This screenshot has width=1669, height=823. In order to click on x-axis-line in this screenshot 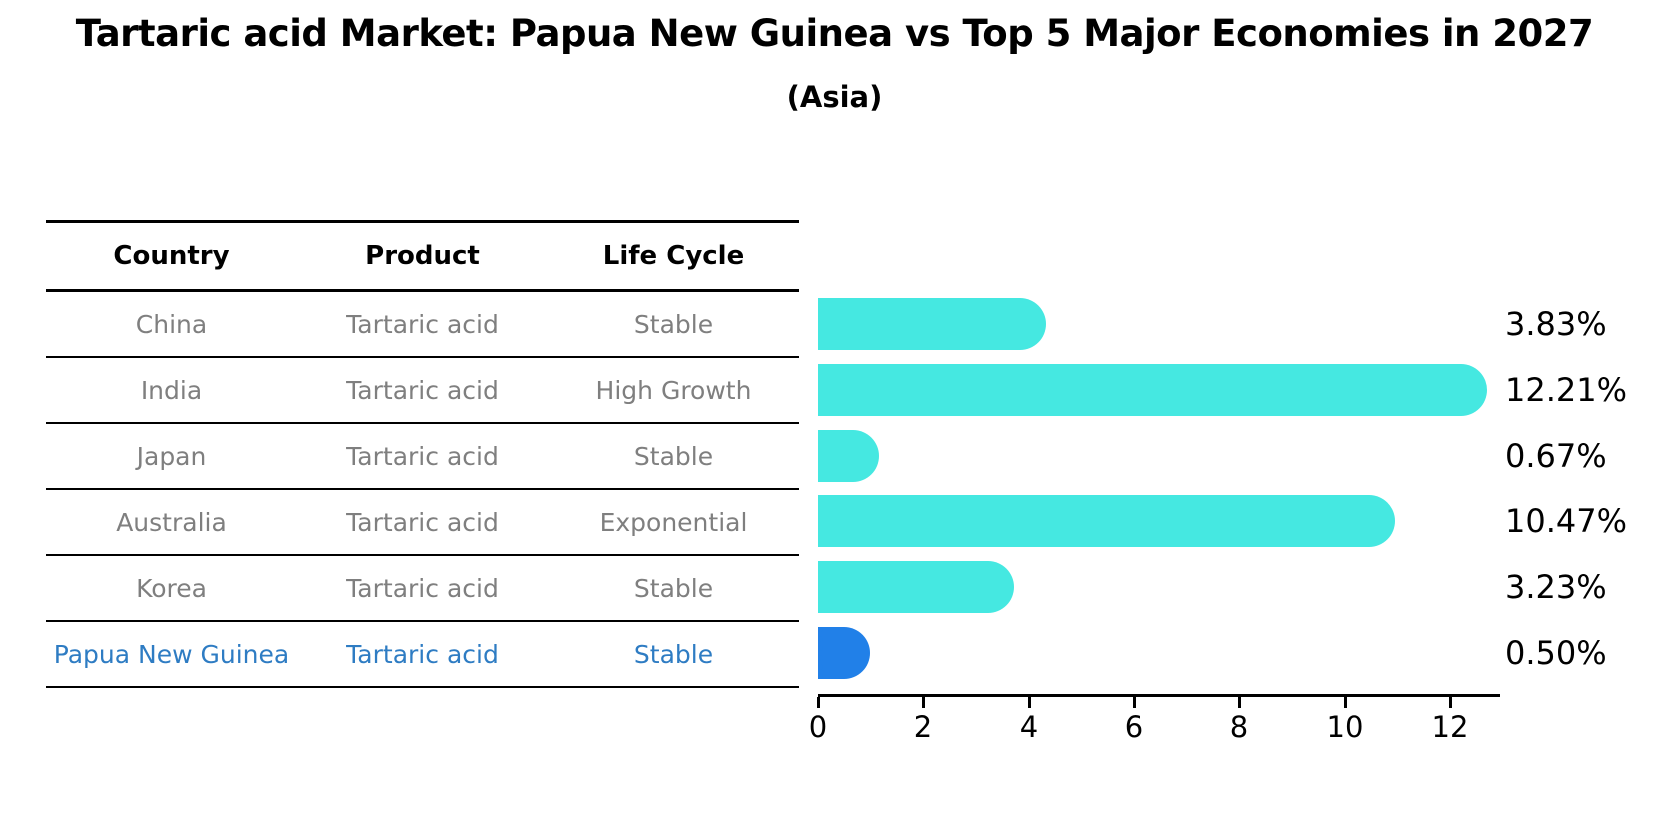, I will do `click(1159, 695)`.